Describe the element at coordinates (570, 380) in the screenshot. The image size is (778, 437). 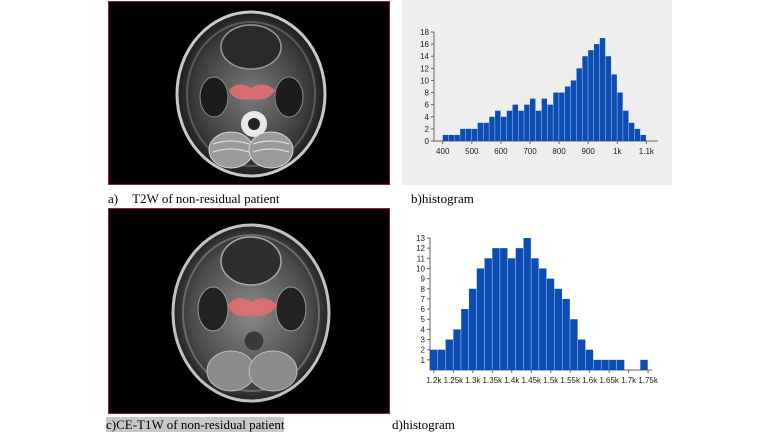
I see `x-tick-label: 1.55k` at that location.